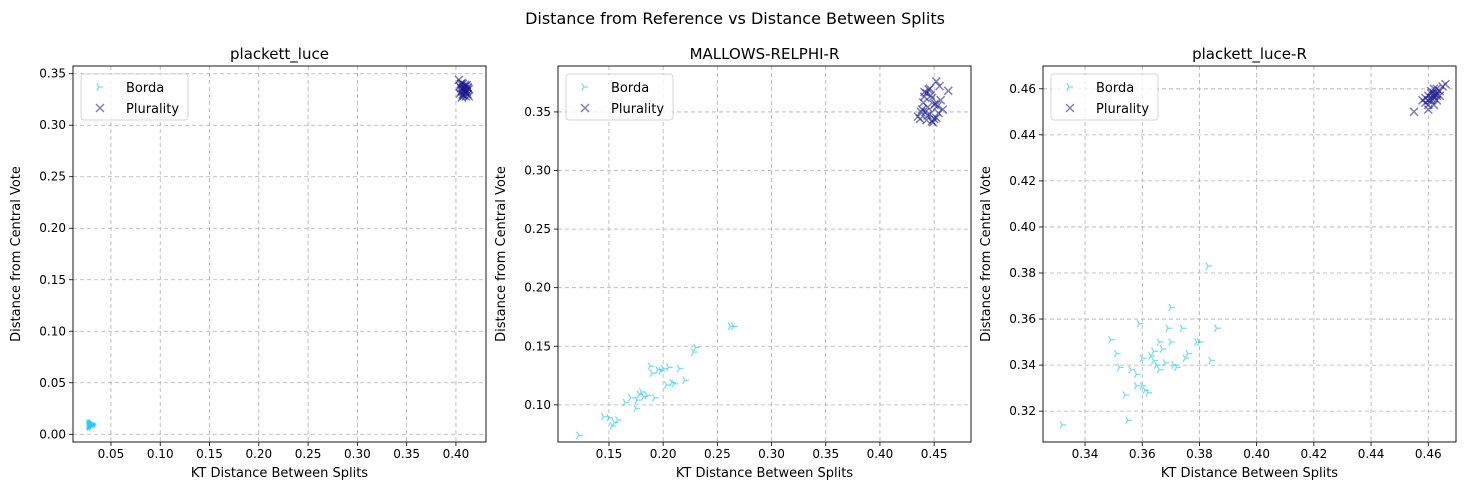  What do you see at coordinates (1022, 411) in the screenshot?
I see `y-tick-label: 0.32` at bounding box center [1022, 411].